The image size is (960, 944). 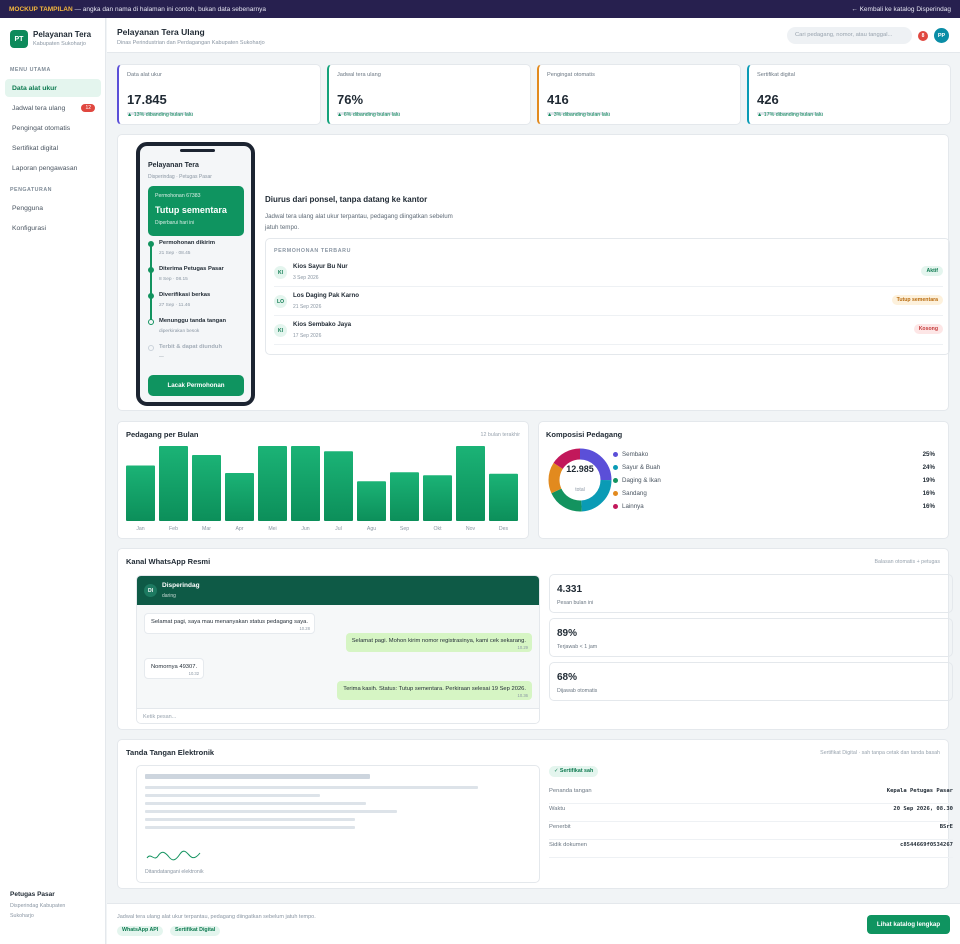 What do you see at coordinates (470, 483) in the screenshot?
I see `bar-nov` at bounding box center [470, 483].